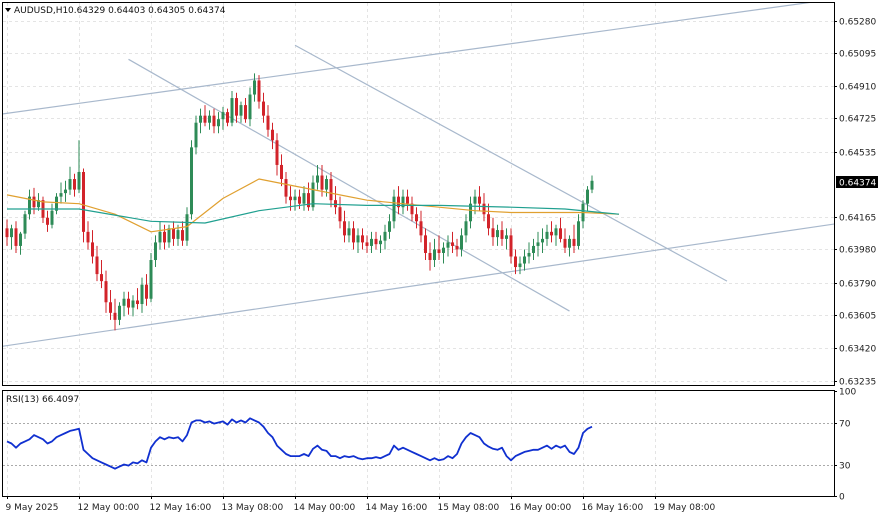 Image resolution: width=881 pixels, height=522 pixels. I want to click on price-tick-label: 0.63605, so click(857, 317).